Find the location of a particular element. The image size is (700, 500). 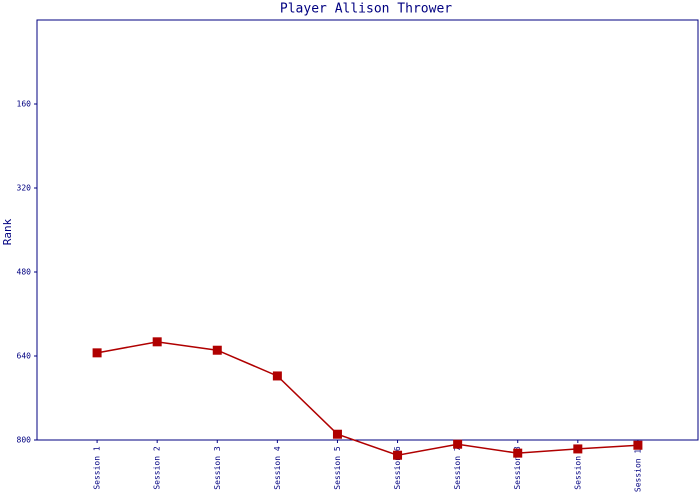

x-tick-label: Session 8 is located at coordinates (517, 468).